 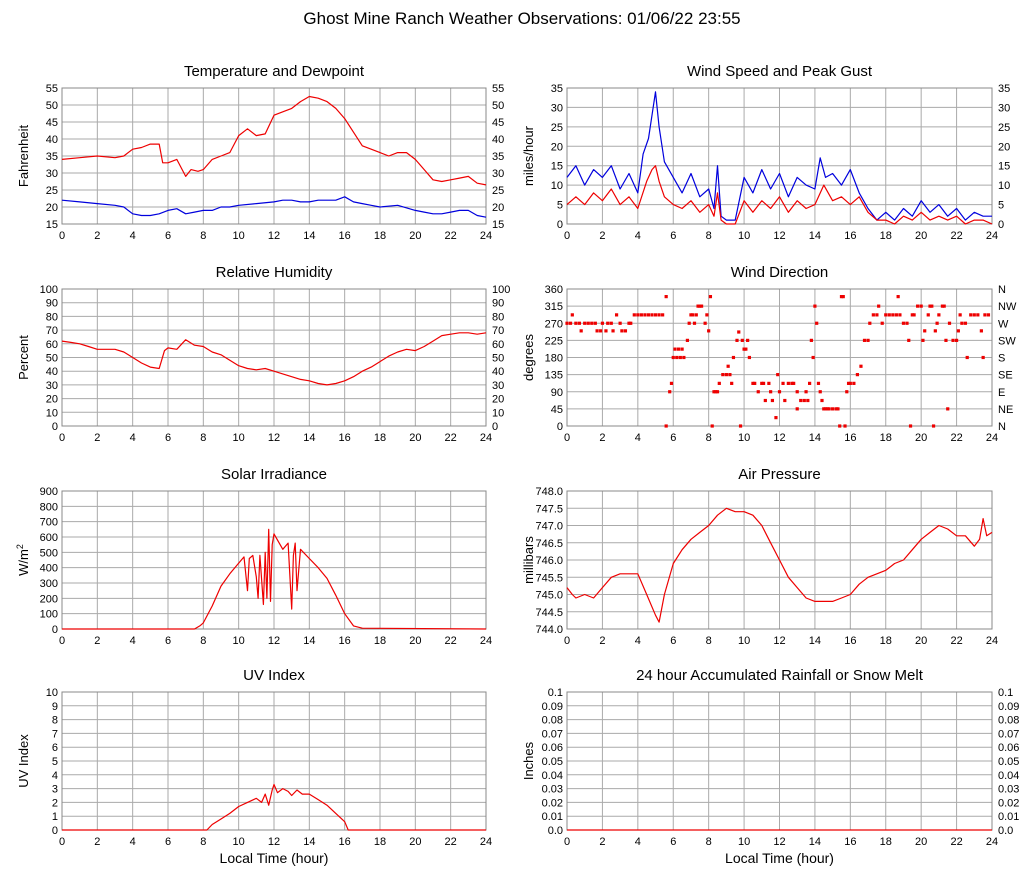 What do you see at coordinates (552, 776) in the screenshot?
I see `y-tick-label: 0.04` at bounding box center [552, 776].